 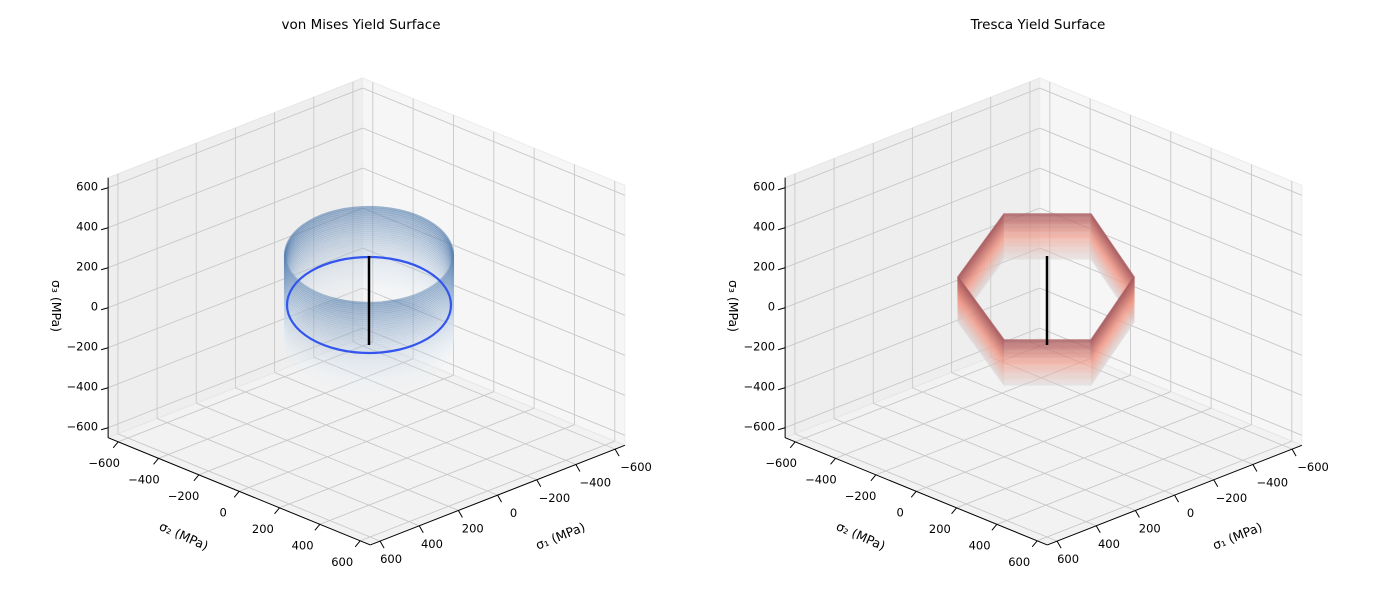 What do you see at coordinates (432, 544) in the screenshot?
I see `x-tick-label: 400` at bounding box center [432, 544].